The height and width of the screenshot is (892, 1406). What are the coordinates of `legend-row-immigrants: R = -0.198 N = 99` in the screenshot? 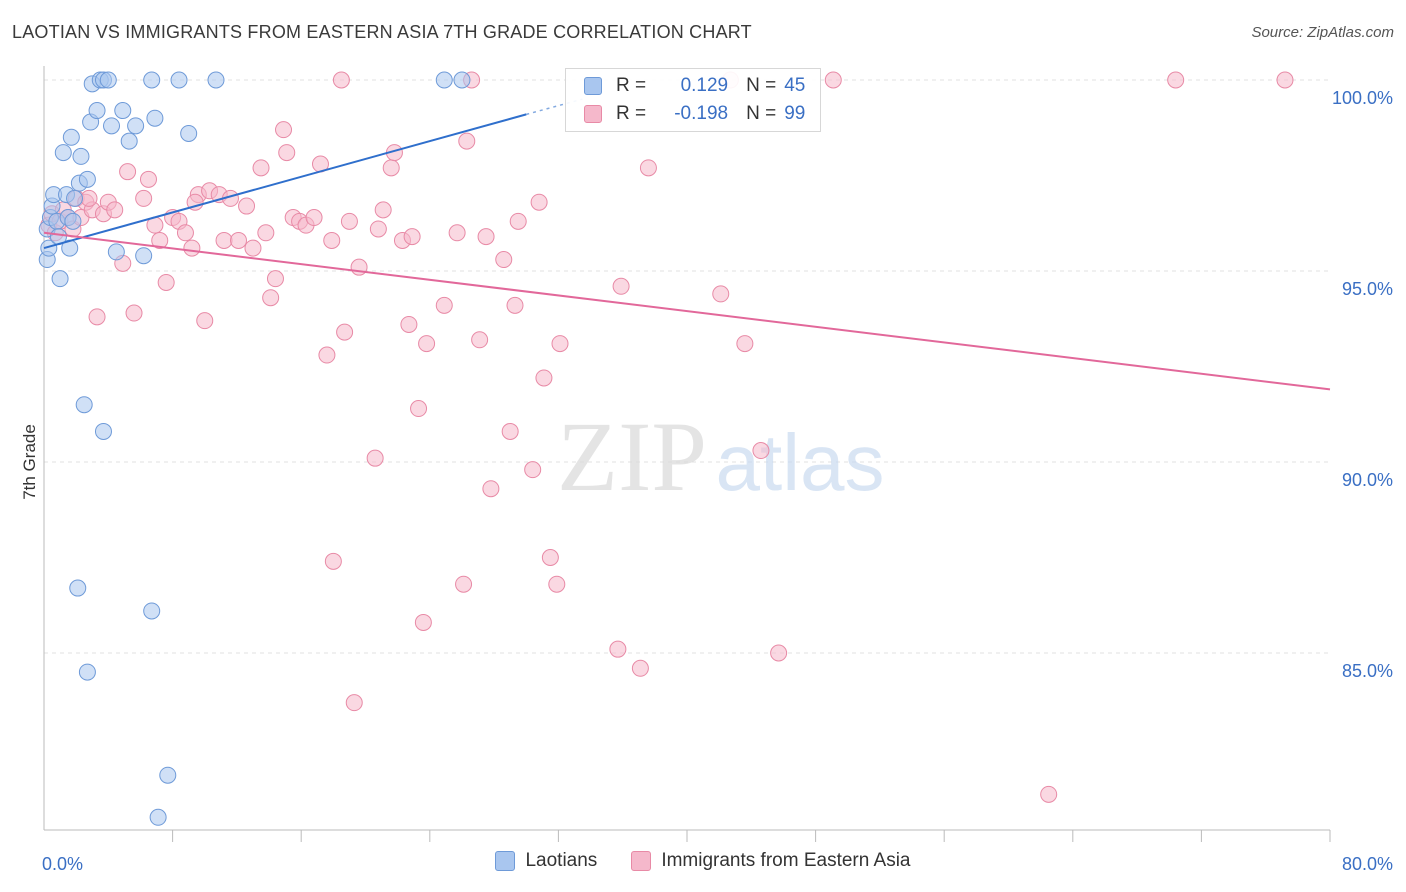 It's located at (694, 114).